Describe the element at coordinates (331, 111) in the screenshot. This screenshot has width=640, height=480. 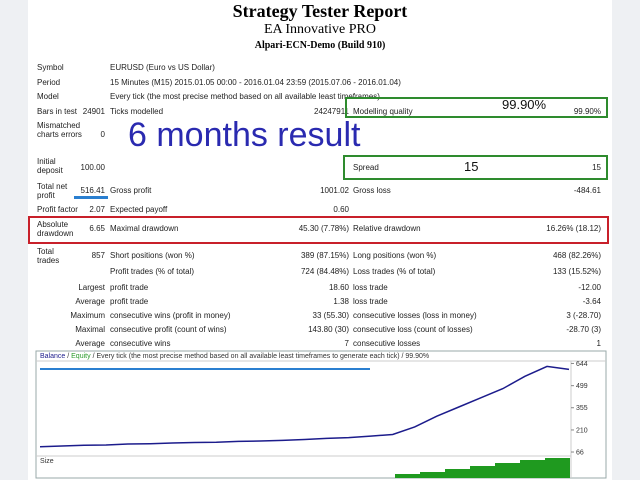
I see `value: 24247911` at that location.